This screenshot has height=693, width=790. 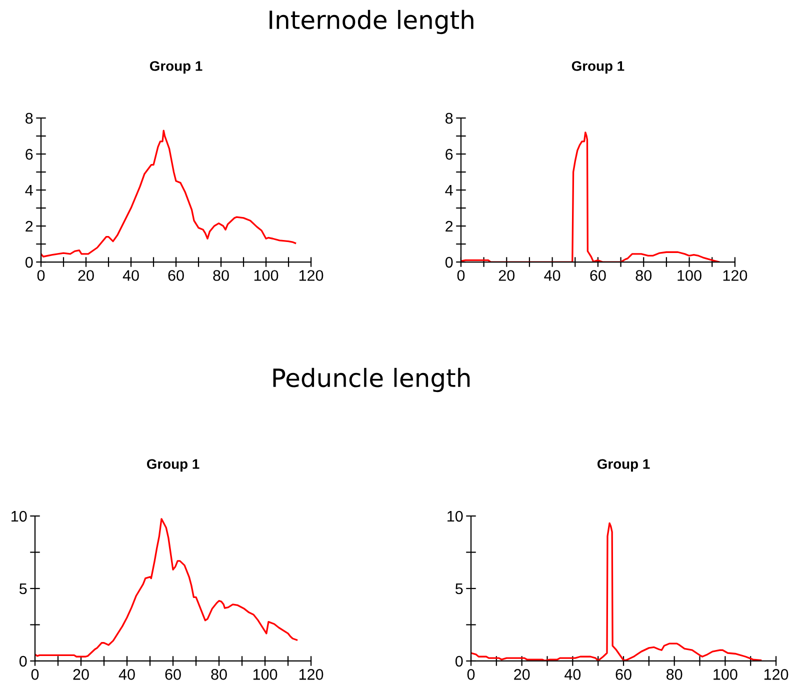 I want to click on text: Internode length, so click(x=372, y=22).